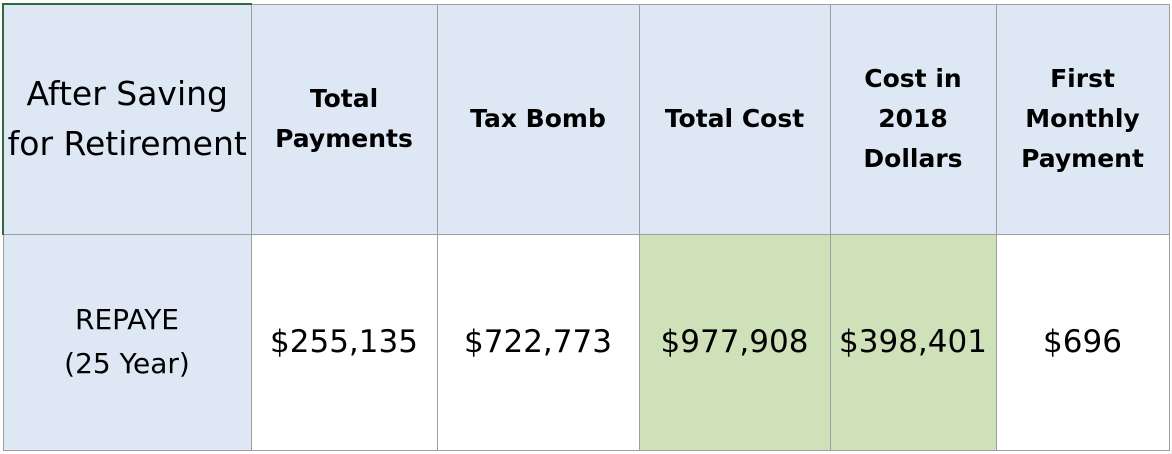  I want to click on column-header-tax-bomb: Tax Bomb, so click(538, 119).